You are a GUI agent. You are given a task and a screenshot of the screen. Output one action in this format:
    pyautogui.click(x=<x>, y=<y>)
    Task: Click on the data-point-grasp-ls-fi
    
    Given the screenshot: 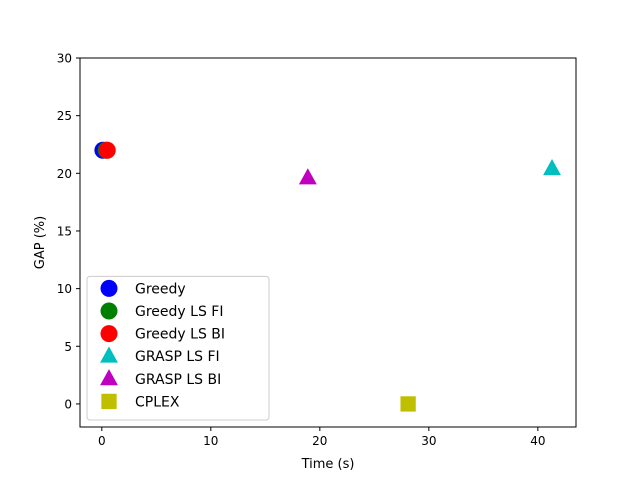 What is the action you would take?
    pyautogui.click(x=552, y=167)
    